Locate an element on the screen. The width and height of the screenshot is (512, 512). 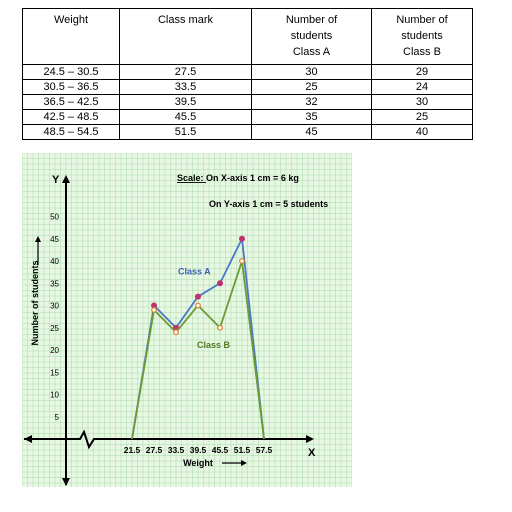
cell-weight: 30.5 – 36.5 is located at coordinates (71, 87).